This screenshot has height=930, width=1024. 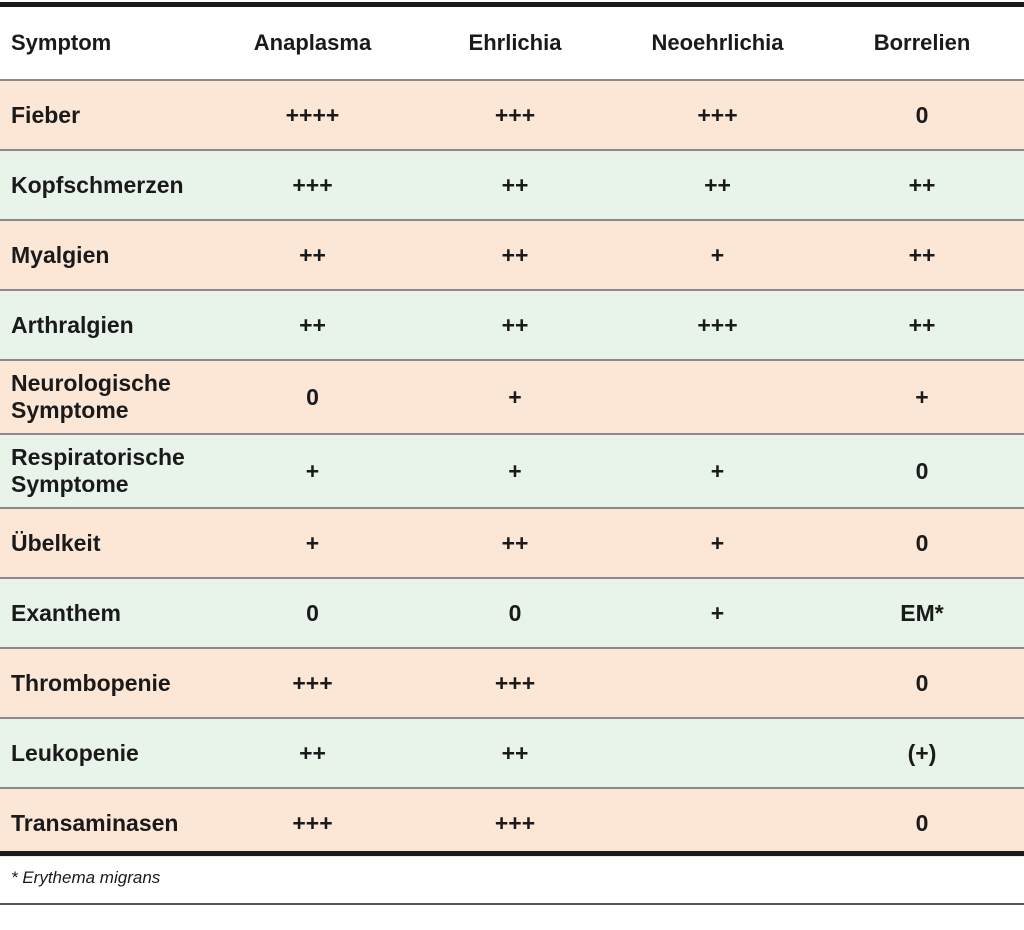 What do you see at coordinates (717, 44) in the screenshot?
I see `header-neoehrlichia: Neoehrlichia` at bounding box center [717, 44].